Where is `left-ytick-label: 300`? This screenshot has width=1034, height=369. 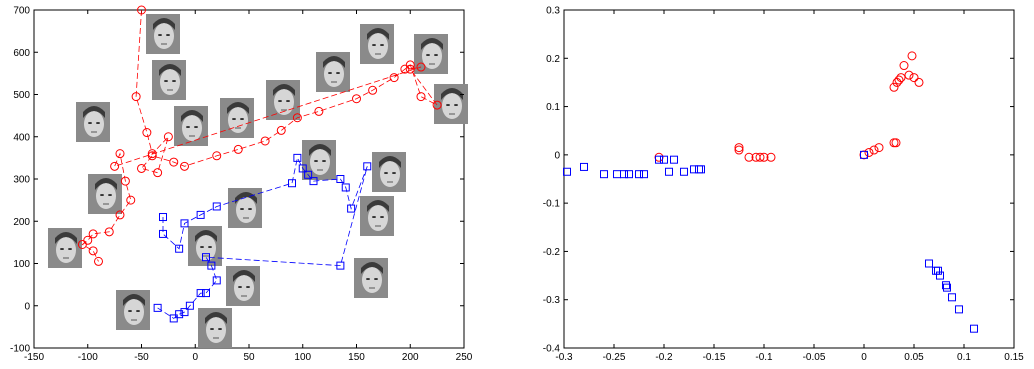 left-ytick-label: 300 is located at coordinates (21, 180).